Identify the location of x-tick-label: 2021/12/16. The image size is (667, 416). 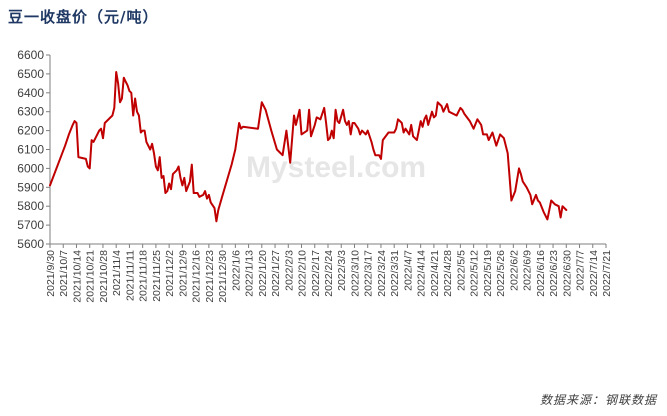
(197, 276).